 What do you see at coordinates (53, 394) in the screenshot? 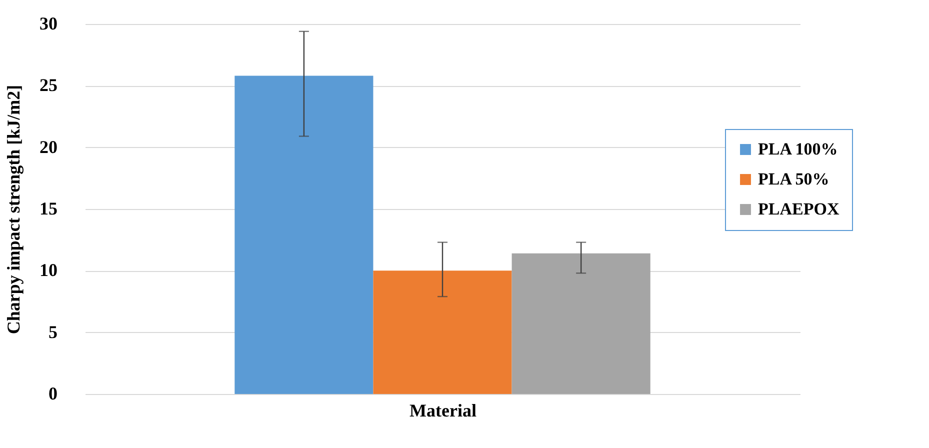
I see `y-tick-label: 0` at bounding box center [53, 394].